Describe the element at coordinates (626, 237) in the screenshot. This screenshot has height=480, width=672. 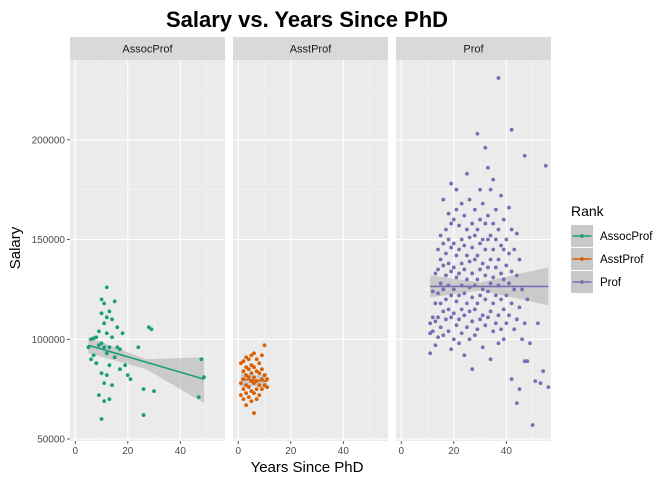
I see `legend-label: AssocProf` at that location.